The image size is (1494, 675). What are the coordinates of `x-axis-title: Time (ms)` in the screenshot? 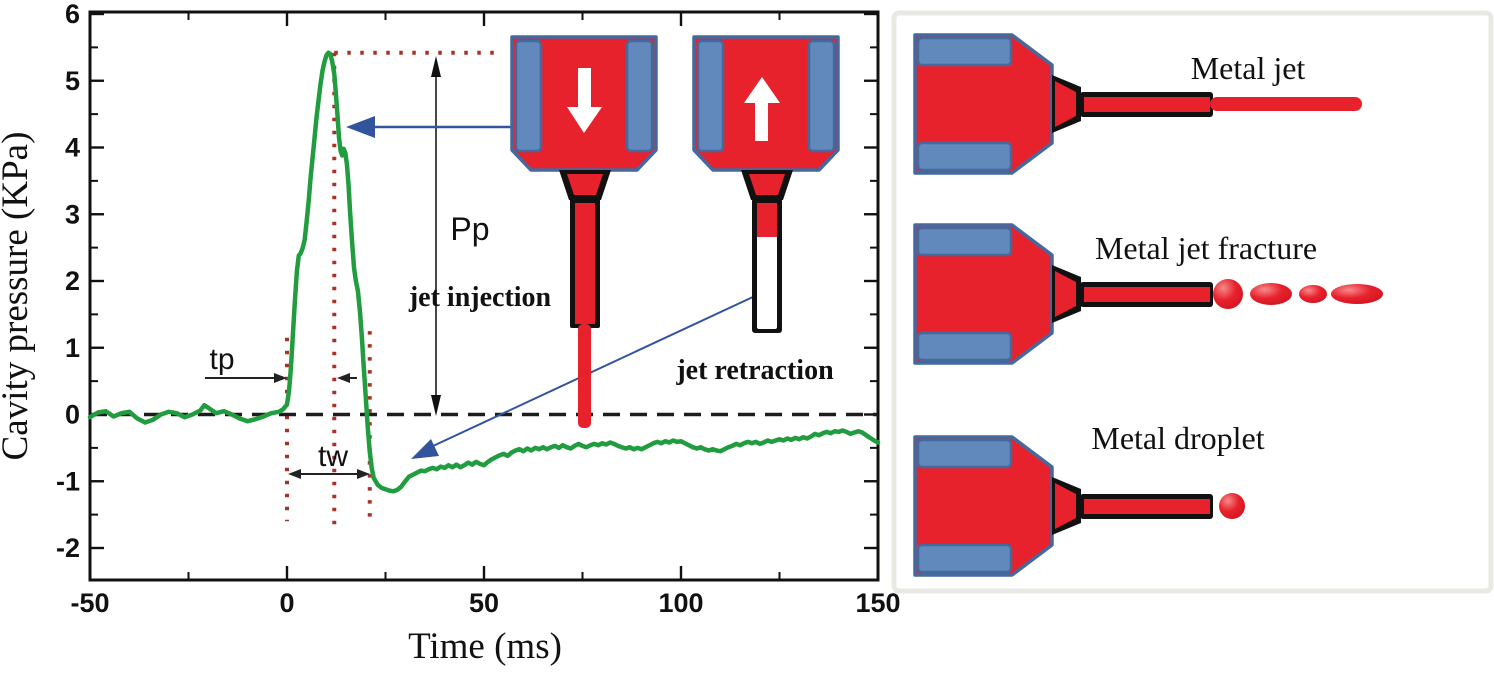 It's located at (485, 646).